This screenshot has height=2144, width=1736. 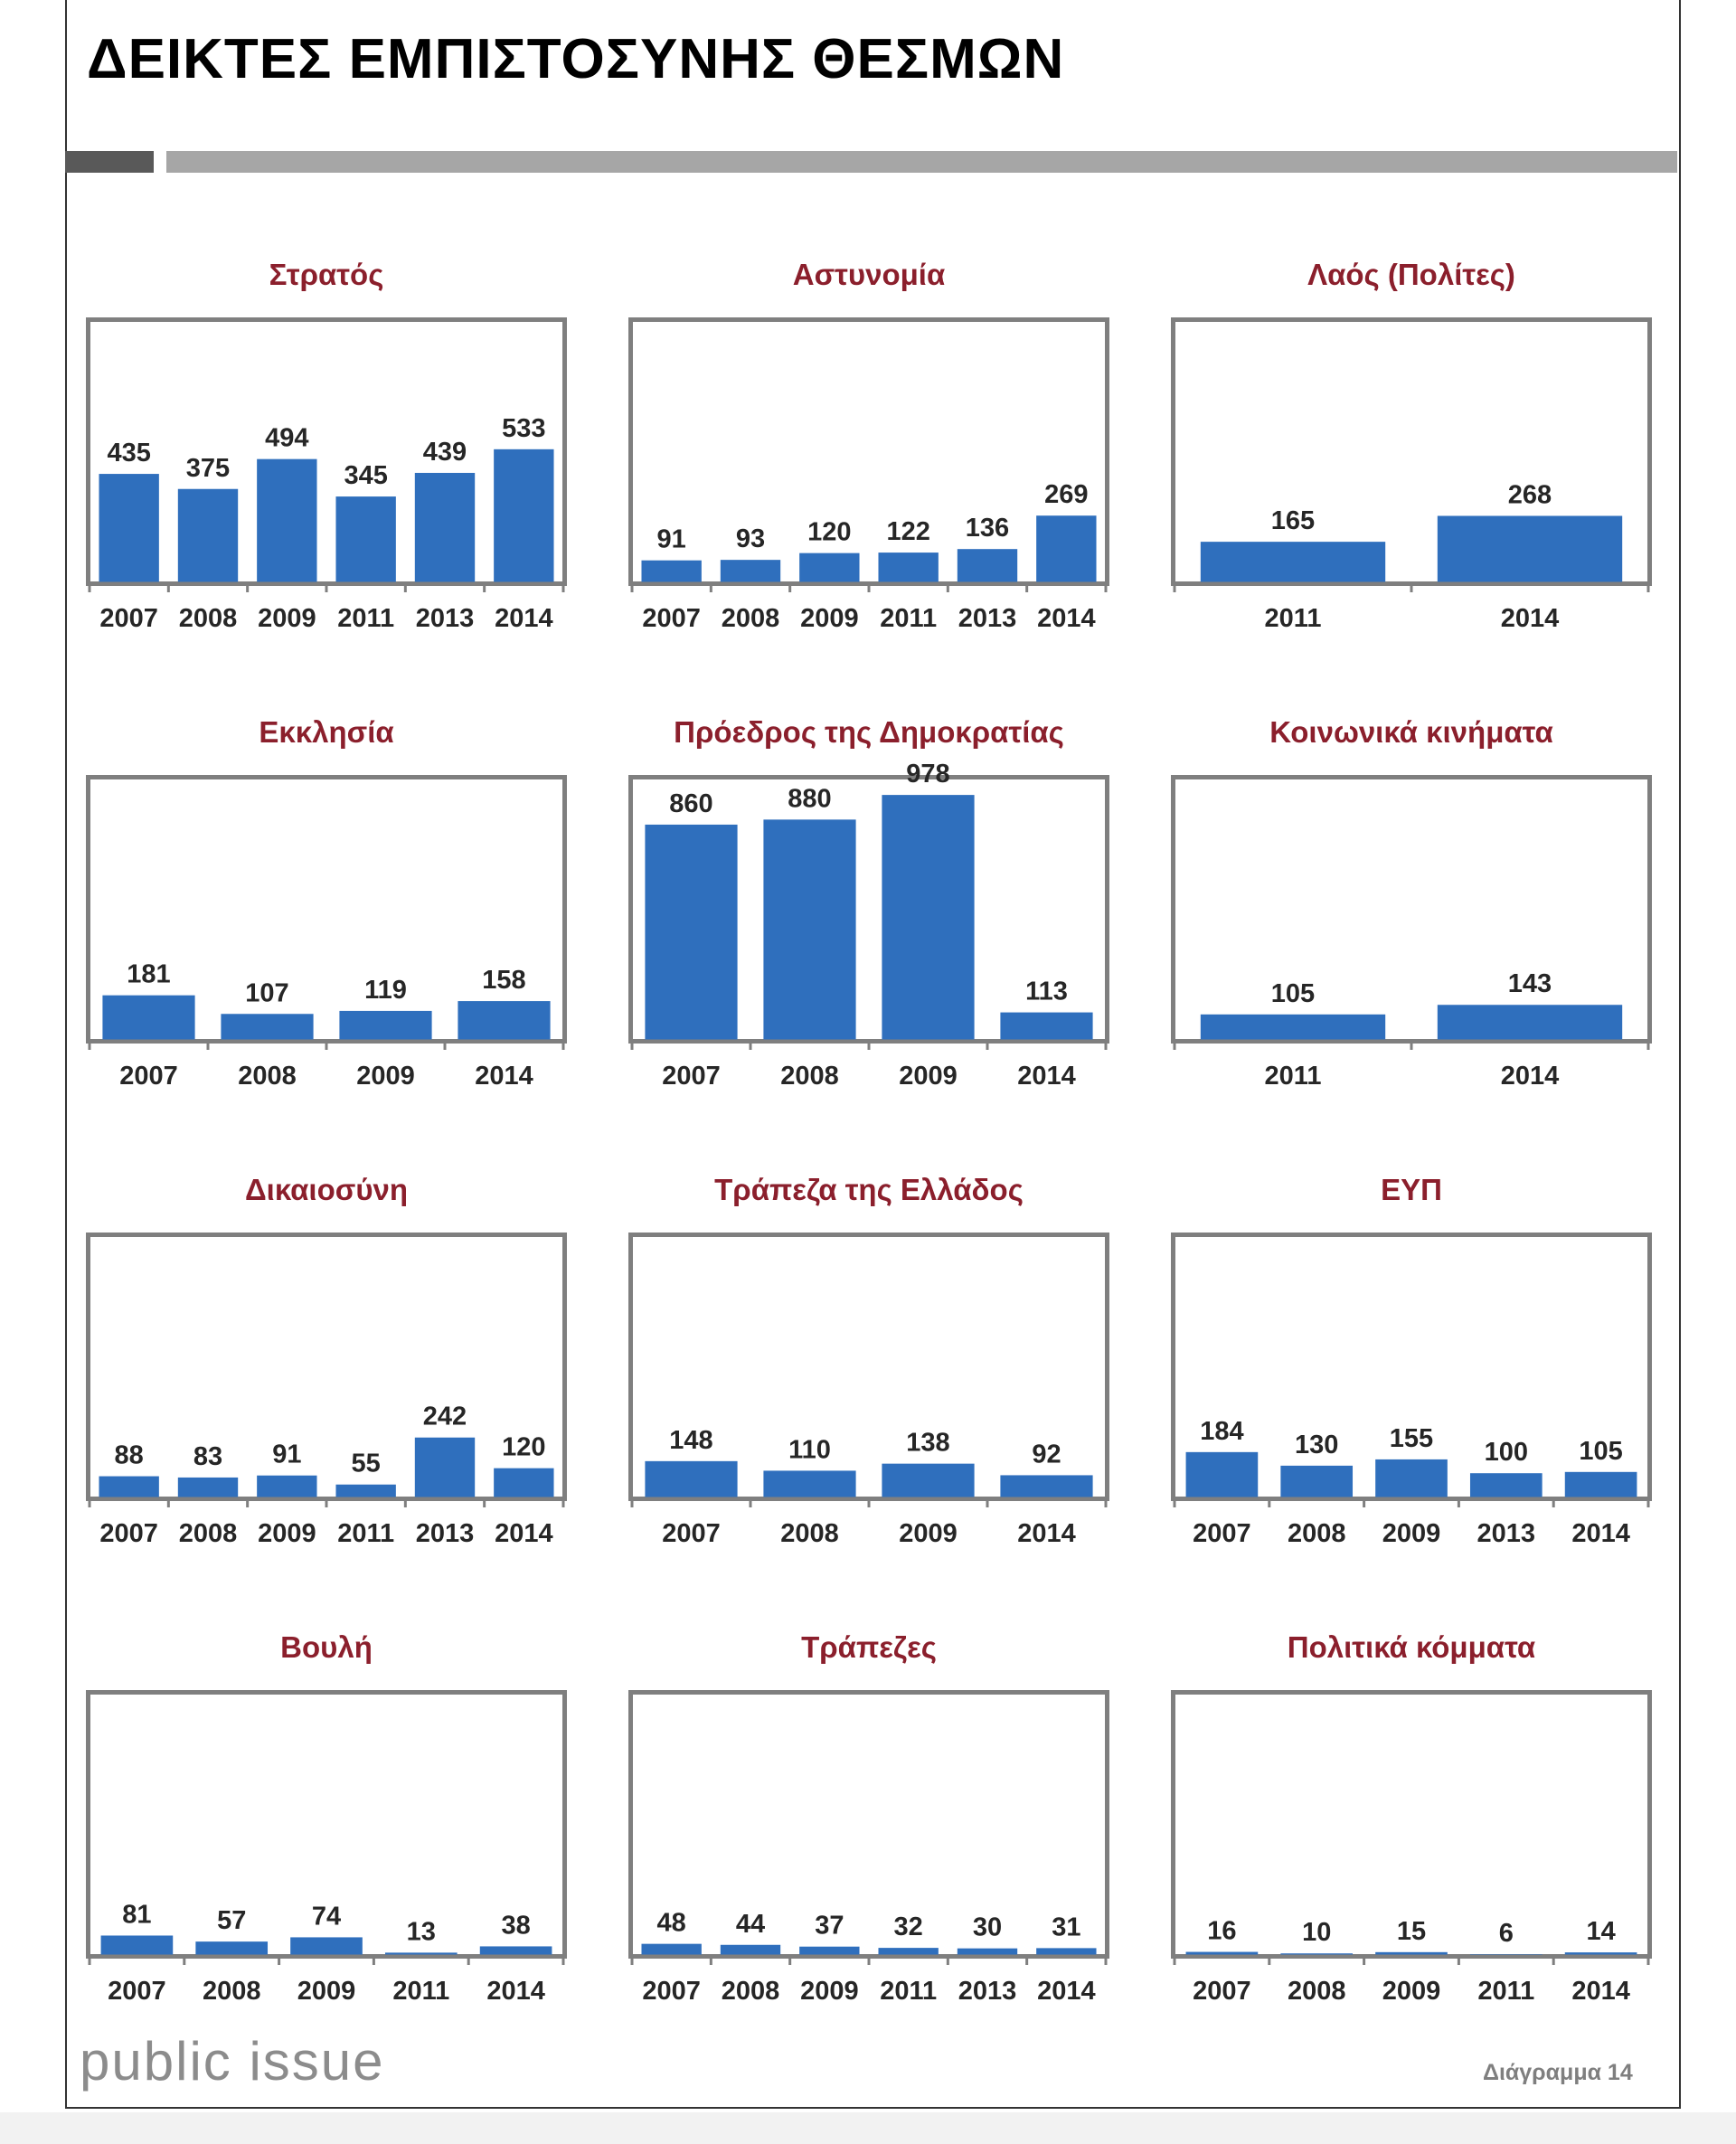 I want to click on bar-chart: 165 2011 268 2014, so click(x=1412, y=475).